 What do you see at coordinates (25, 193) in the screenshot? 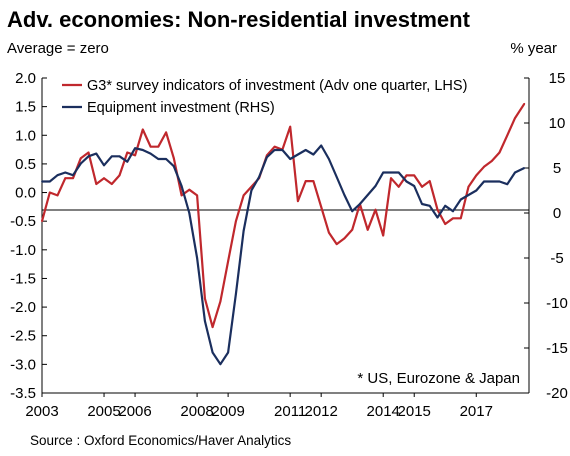
I see `left-tick-label: 0.0` at bounding box center [25, 193].